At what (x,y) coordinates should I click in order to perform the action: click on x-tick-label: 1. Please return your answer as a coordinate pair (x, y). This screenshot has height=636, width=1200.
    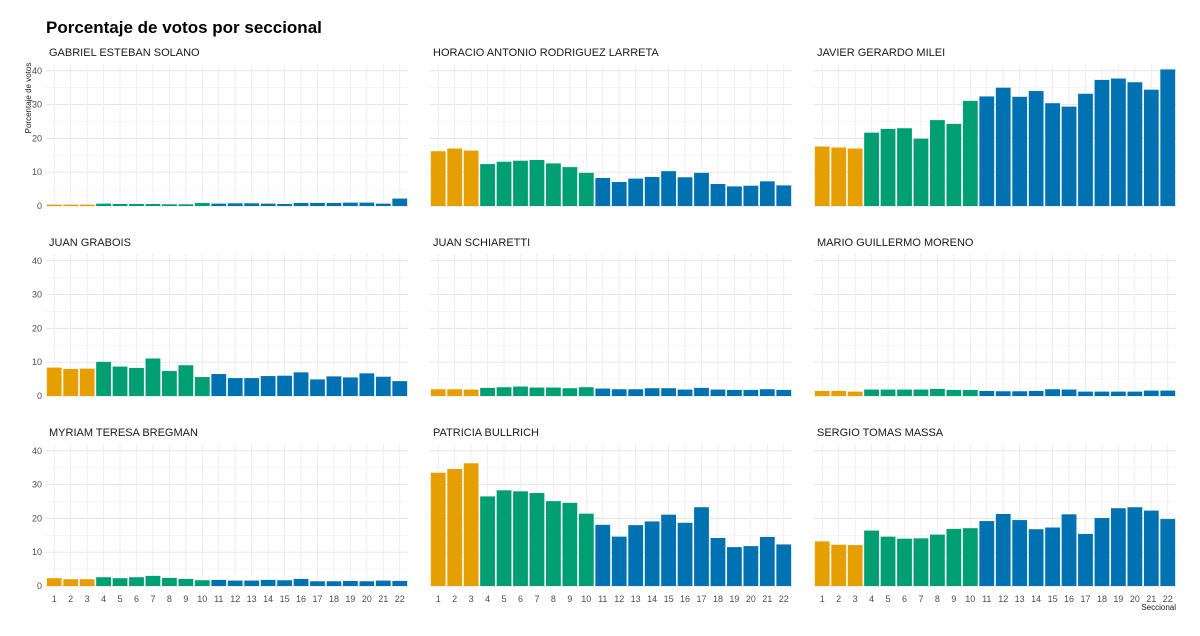
    Looking at the image, I should click on (438, 599).